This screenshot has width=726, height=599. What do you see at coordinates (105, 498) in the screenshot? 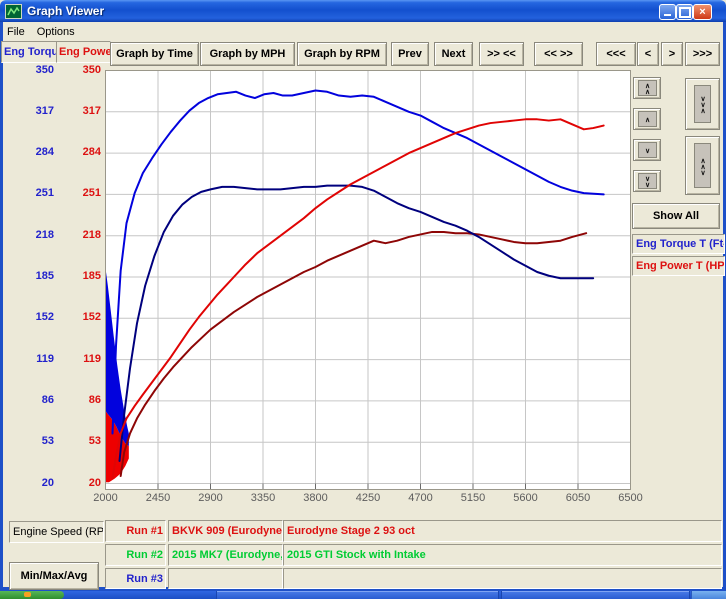
I see `x-axis-label: 2000` at bounding box center [105, 498].